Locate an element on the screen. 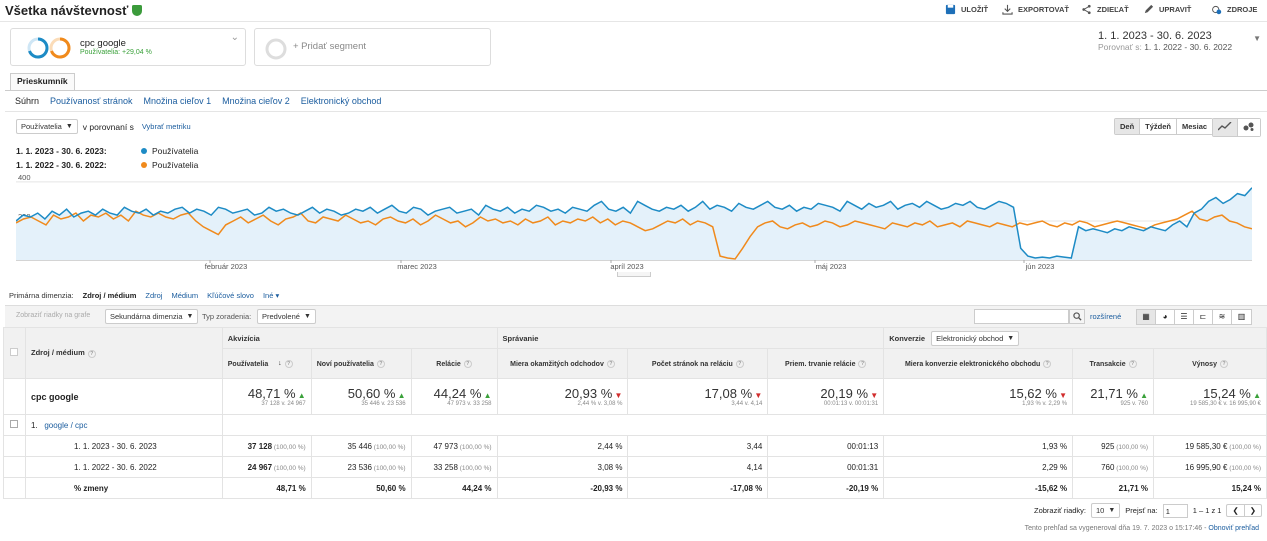 The image size is (1267, 541). col-header: Noví používatelia? is located at coordinates (361, 363).